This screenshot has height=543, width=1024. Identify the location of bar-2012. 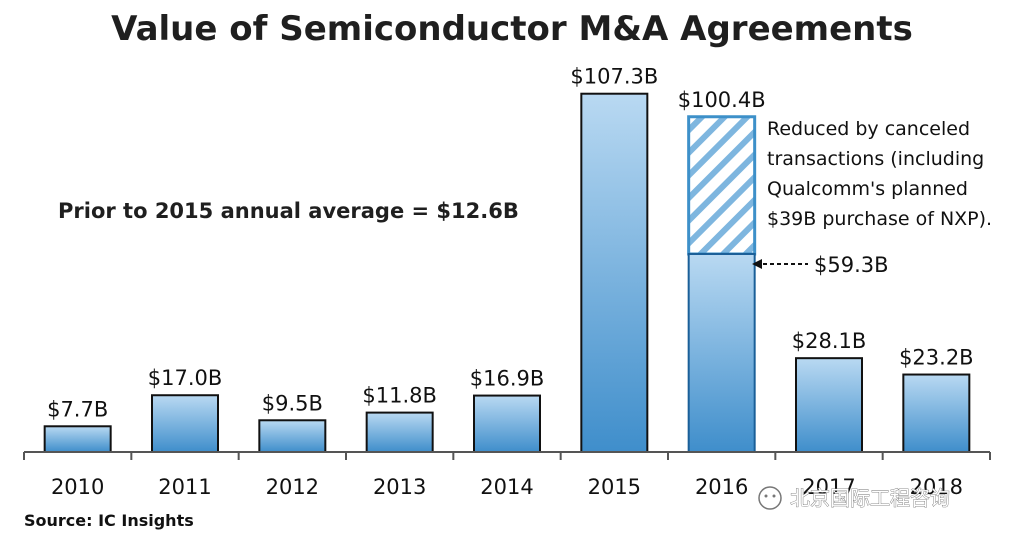
(292, 436).